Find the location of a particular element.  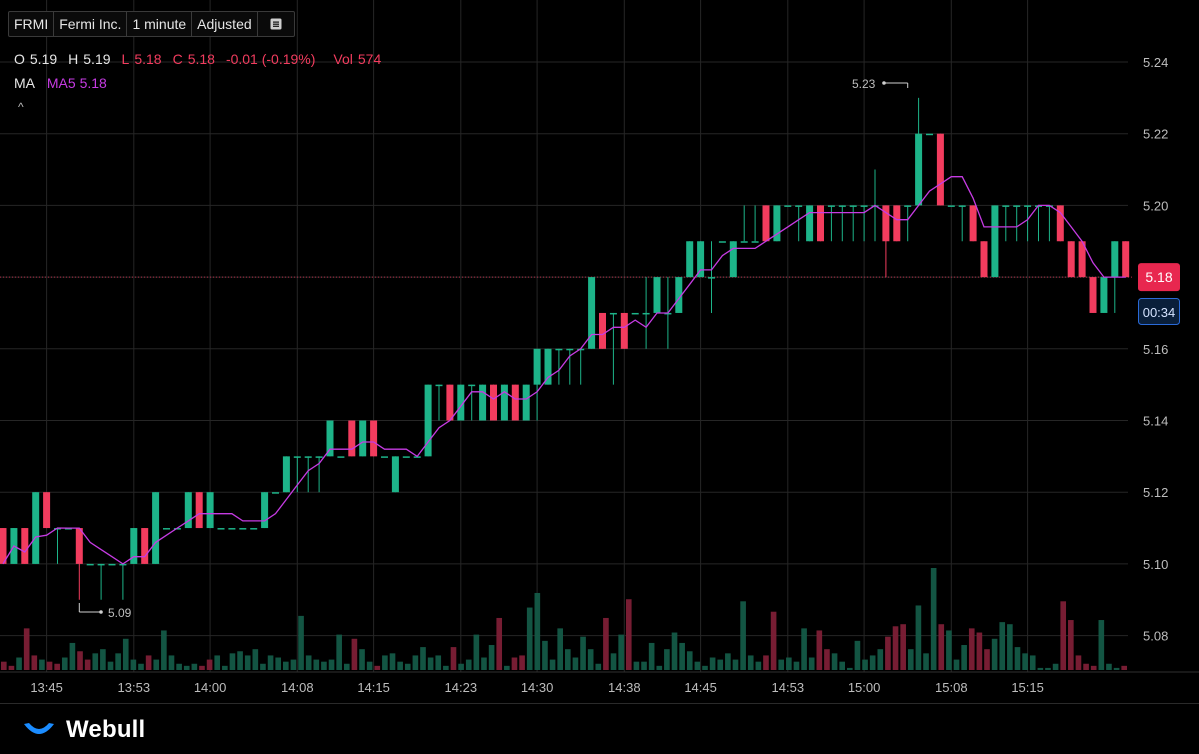

ma-label: MA is located at coordinates (24, 83).